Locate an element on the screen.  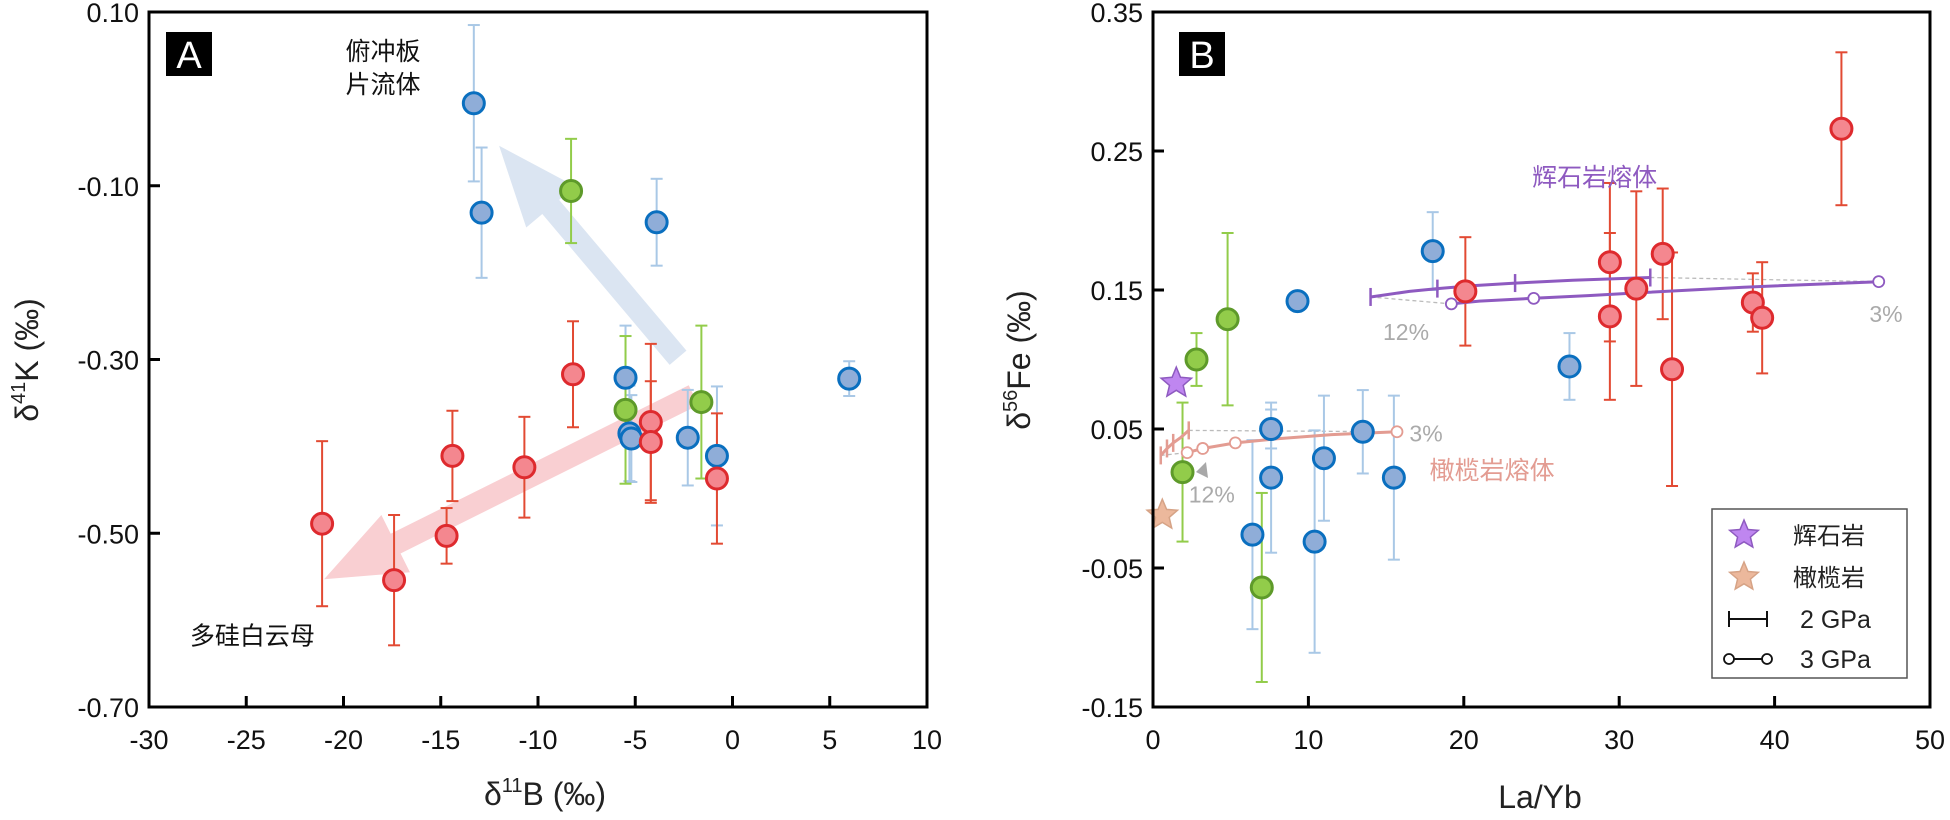
y-tick-label: 0.05 is located at coordinates (1116, 430).